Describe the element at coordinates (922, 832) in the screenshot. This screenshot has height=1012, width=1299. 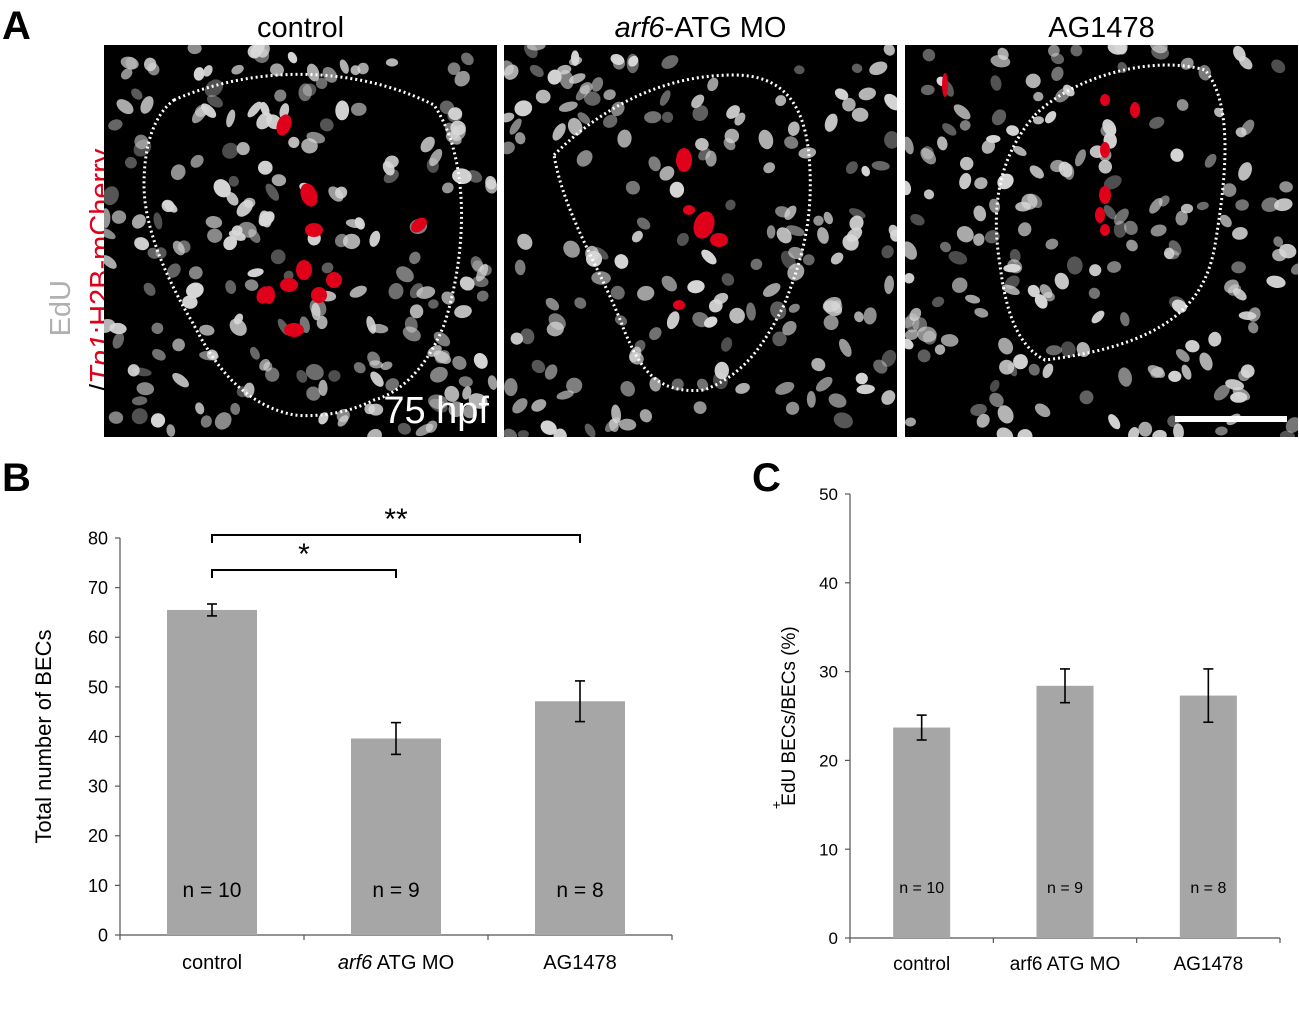
I see `bar` at that location.